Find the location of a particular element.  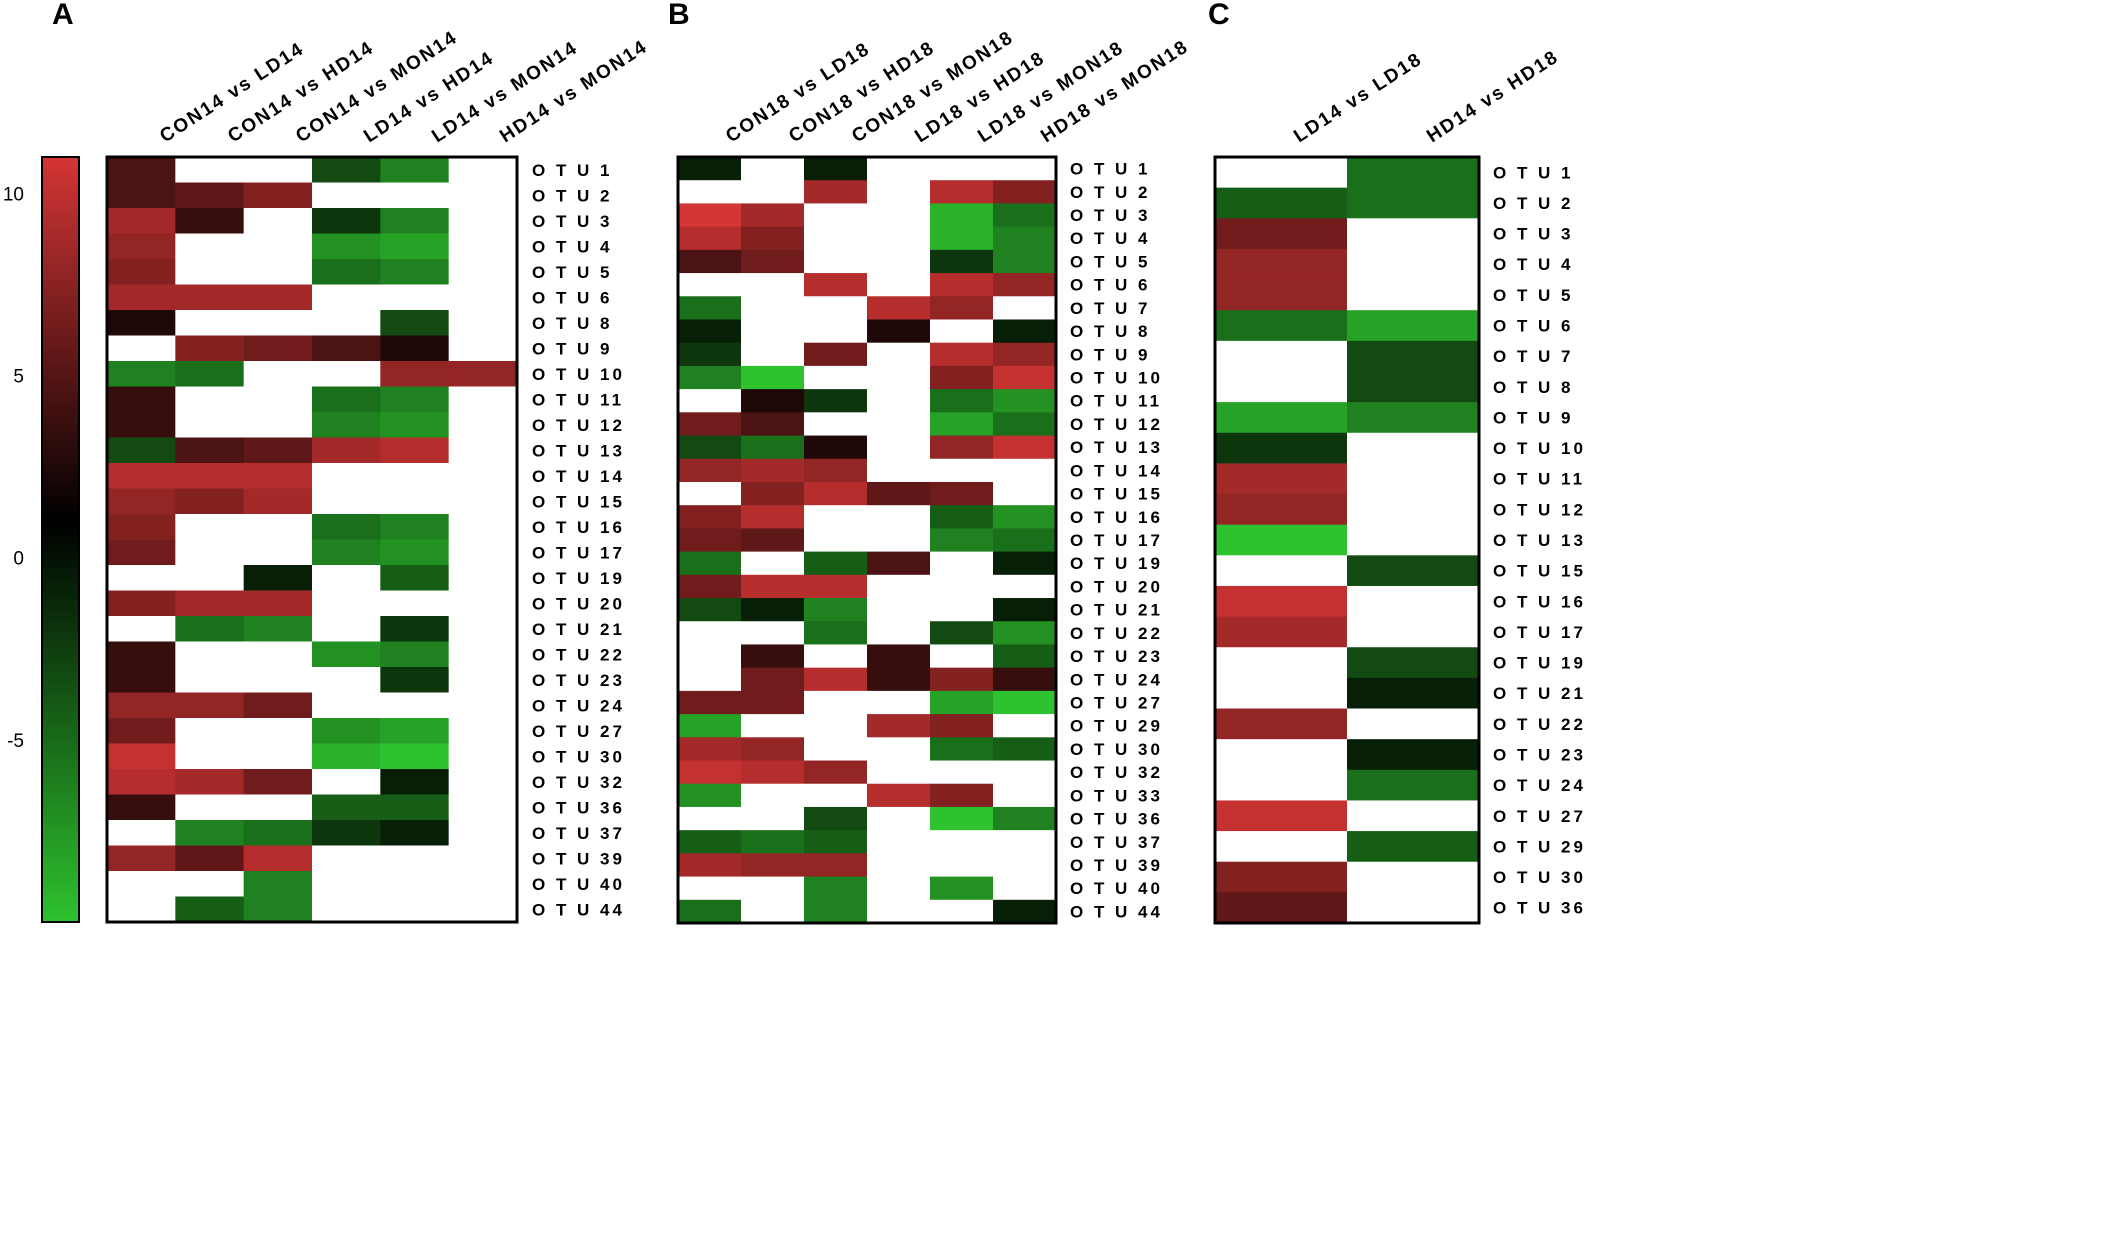

row-label: O T U 16 is located at coordinates (1539, 601).